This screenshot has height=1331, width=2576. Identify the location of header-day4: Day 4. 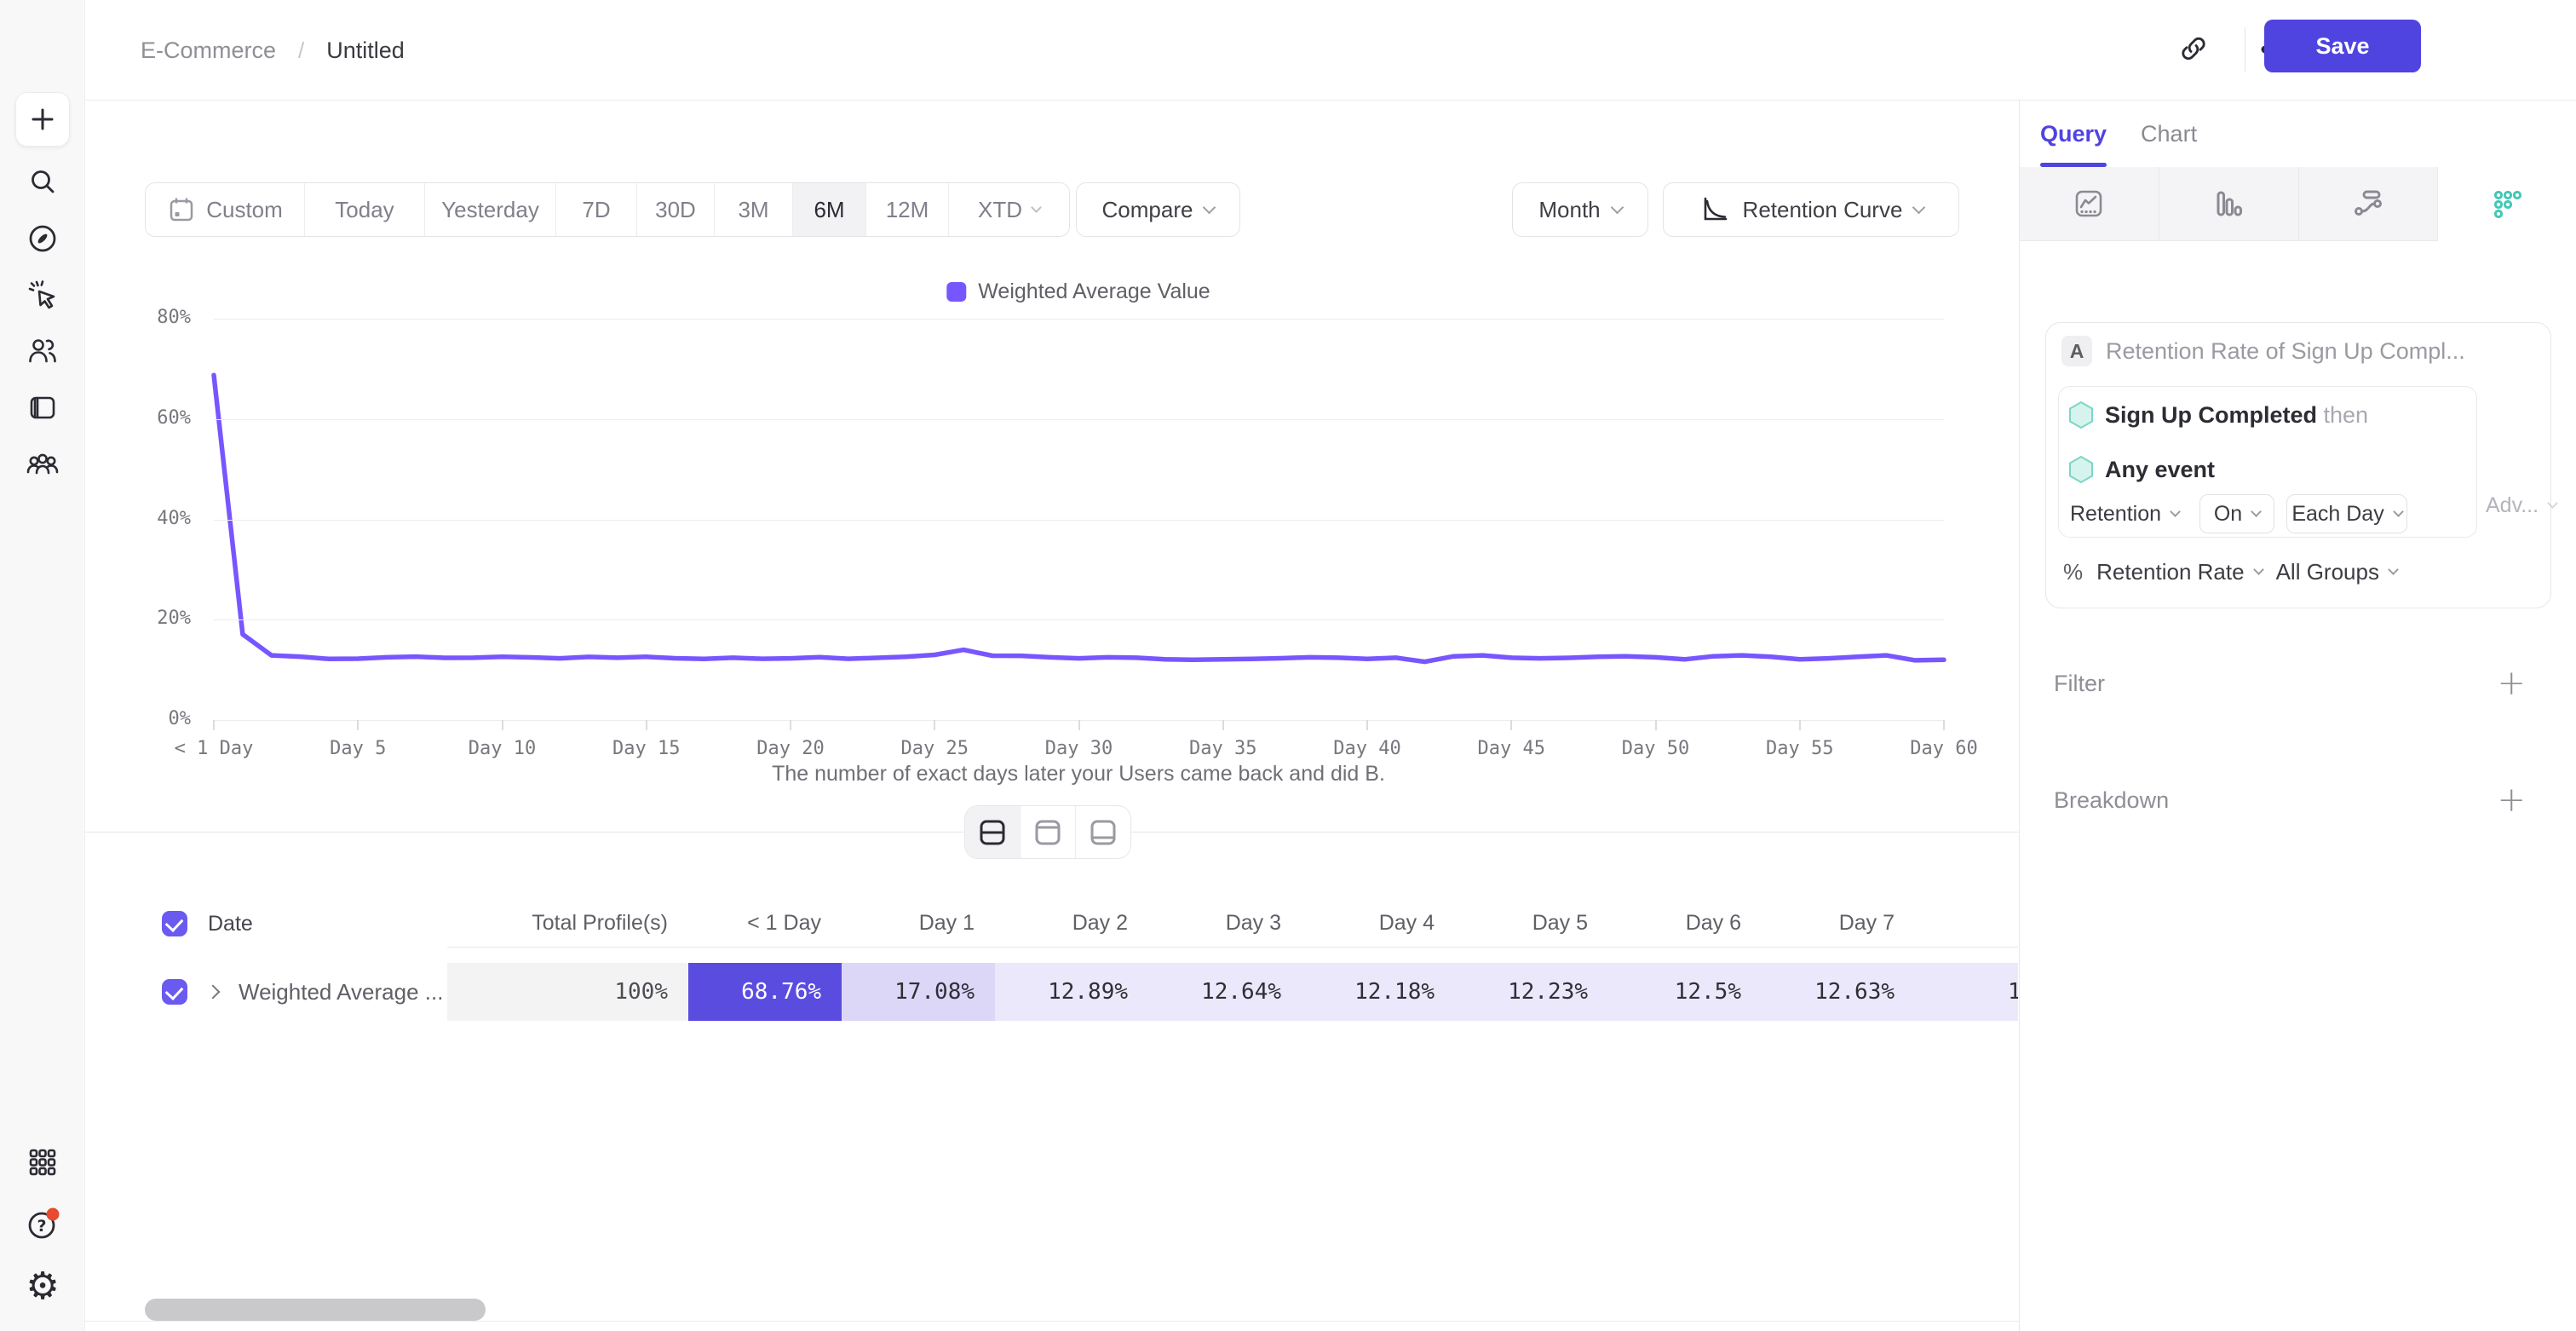
(1379, 924).